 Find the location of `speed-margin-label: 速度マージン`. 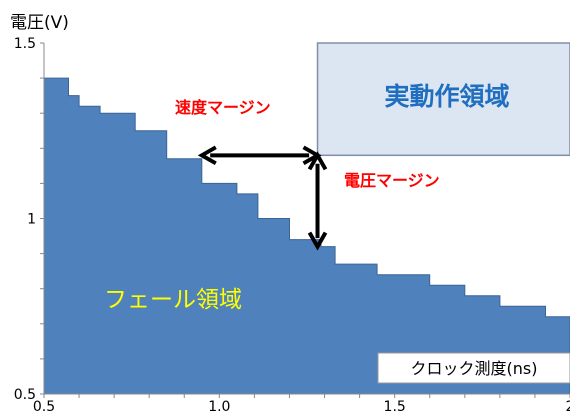

speed-margin-label: 速度マージン is located at coordinates (223, 107).